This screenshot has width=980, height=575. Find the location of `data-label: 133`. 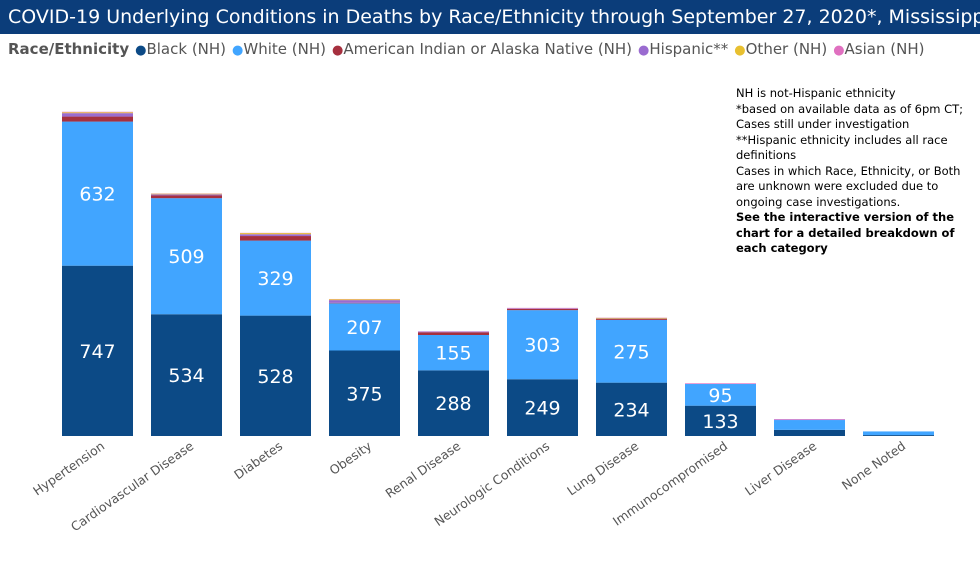

data-label: 133 is located at coordinates (720, 422).